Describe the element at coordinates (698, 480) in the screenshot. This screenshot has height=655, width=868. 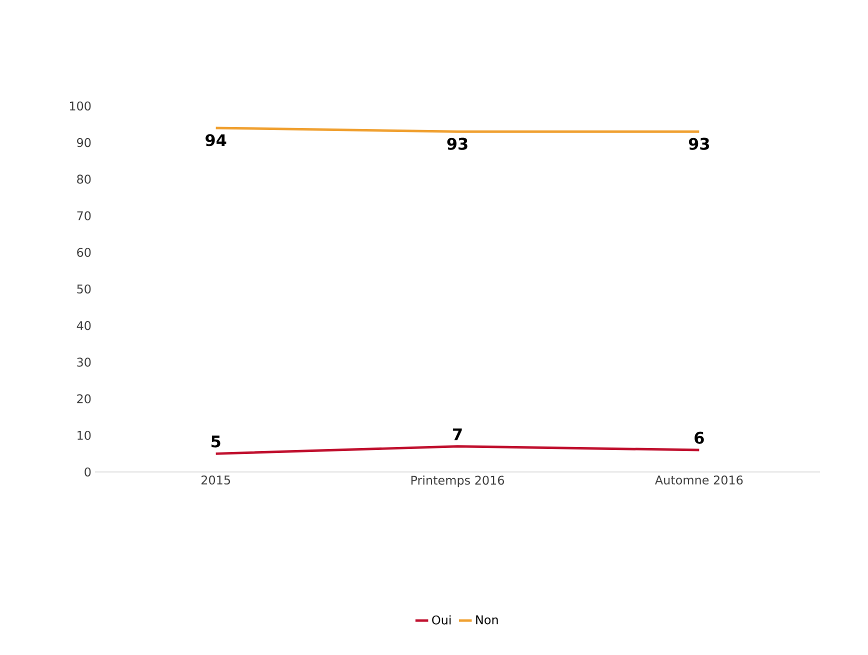
I see `x-tick-label: Automne 2016` at that location.